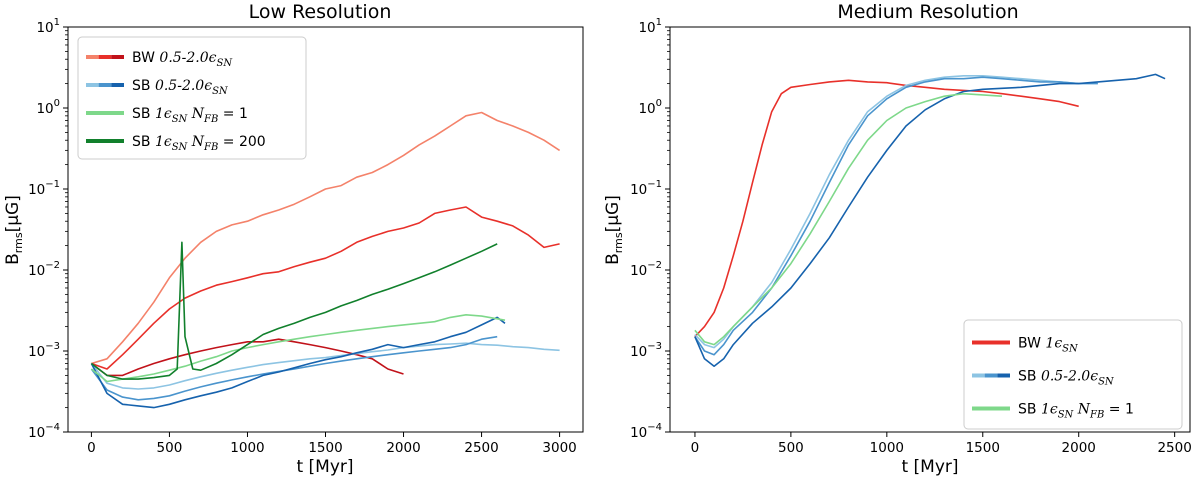 The width and height of the screenshot is (1200, 479). What do you see at coordinates (182, 59) in the screenshot?
I see `legend-label: BW 0.5-2.0ϵSN` at bounding box center [182, 59].